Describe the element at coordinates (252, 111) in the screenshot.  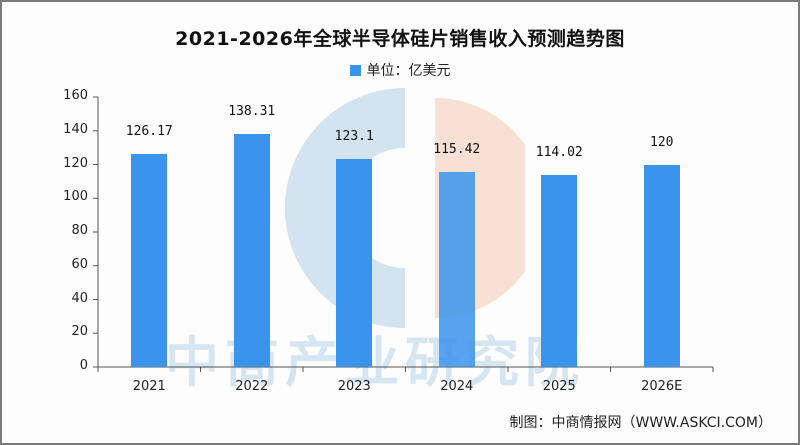
I see `bar-value-label: 138.31` at that location.